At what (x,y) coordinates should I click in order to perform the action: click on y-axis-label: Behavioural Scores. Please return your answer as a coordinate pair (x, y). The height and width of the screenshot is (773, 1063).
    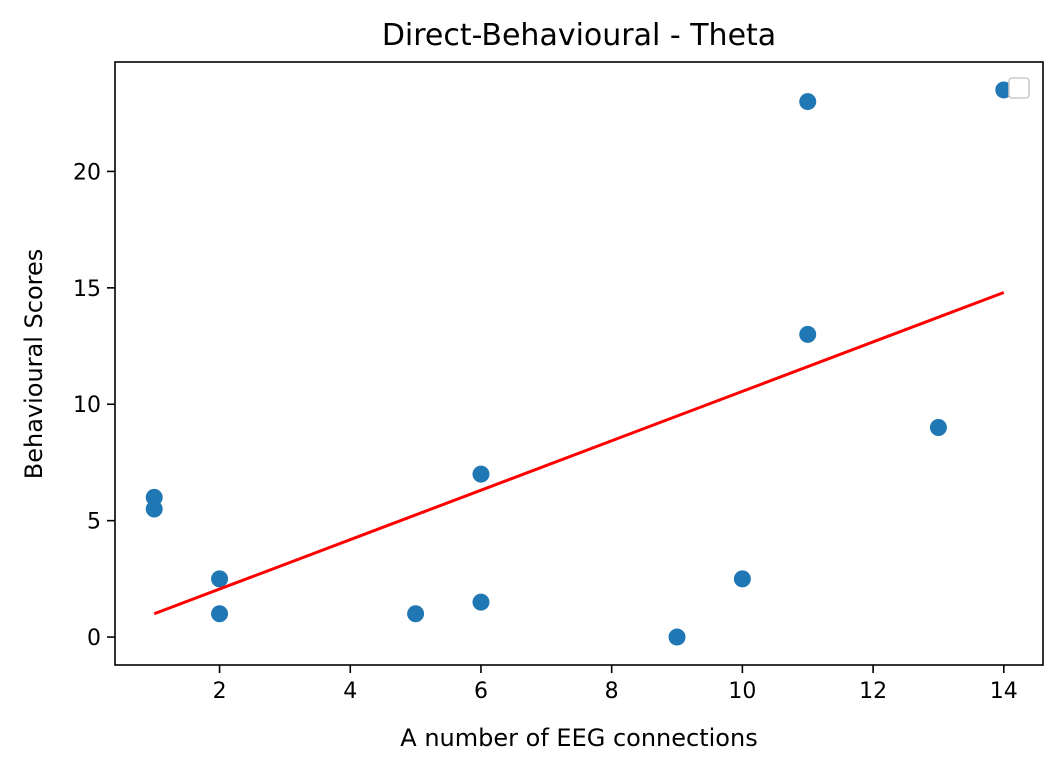
    Looking at the image, I should click on (34, 364).